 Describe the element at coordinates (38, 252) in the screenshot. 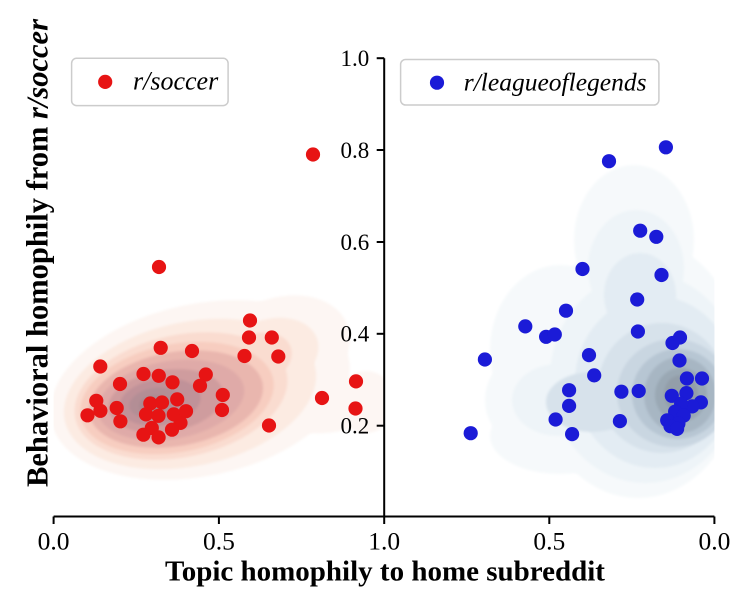

I see `svg-text:Behavioral homophily from r/so: Behavioral homophily from r/soccer` at that location.